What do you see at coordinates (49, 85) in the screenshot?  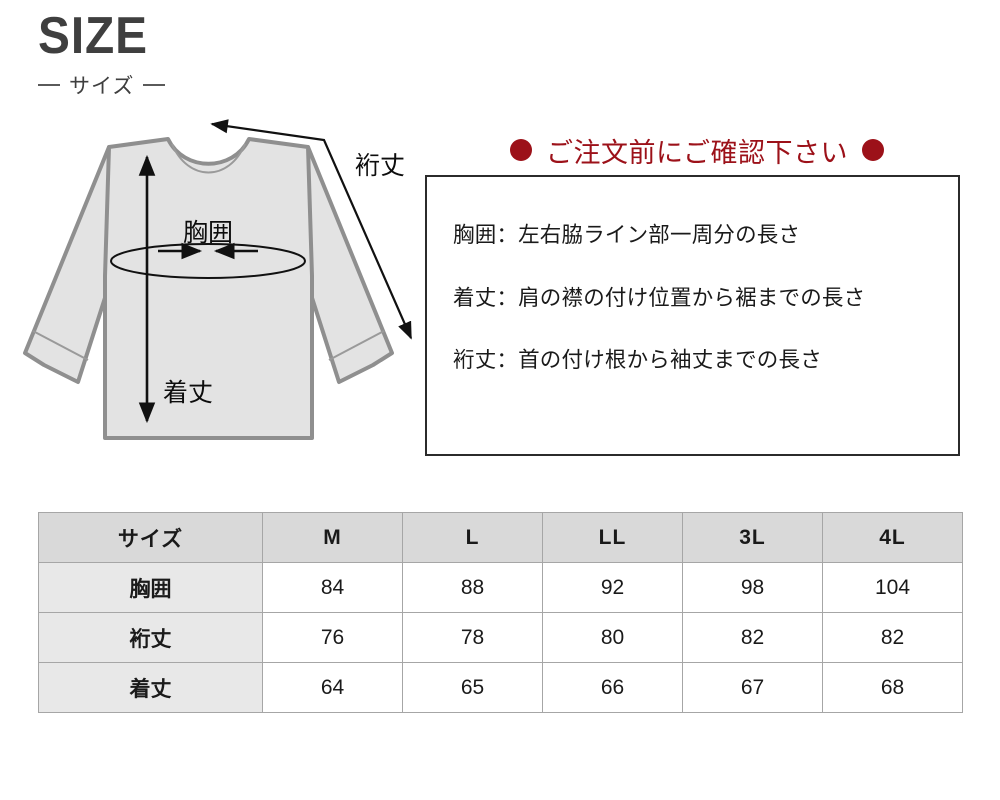 I see `subtitle-dash-left` at bounding box center [49, 85].